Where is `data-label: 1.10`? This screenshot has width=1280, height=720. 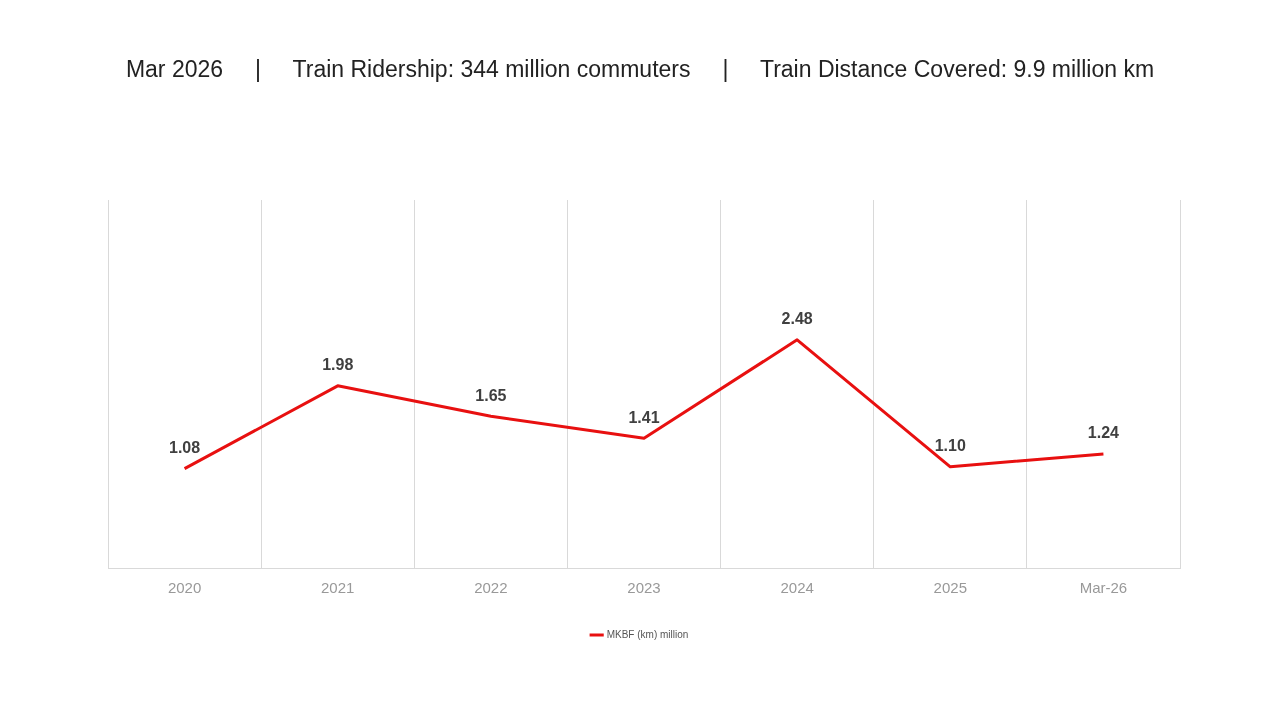 data-label: 1.10 is located at coordinates (950, 446).